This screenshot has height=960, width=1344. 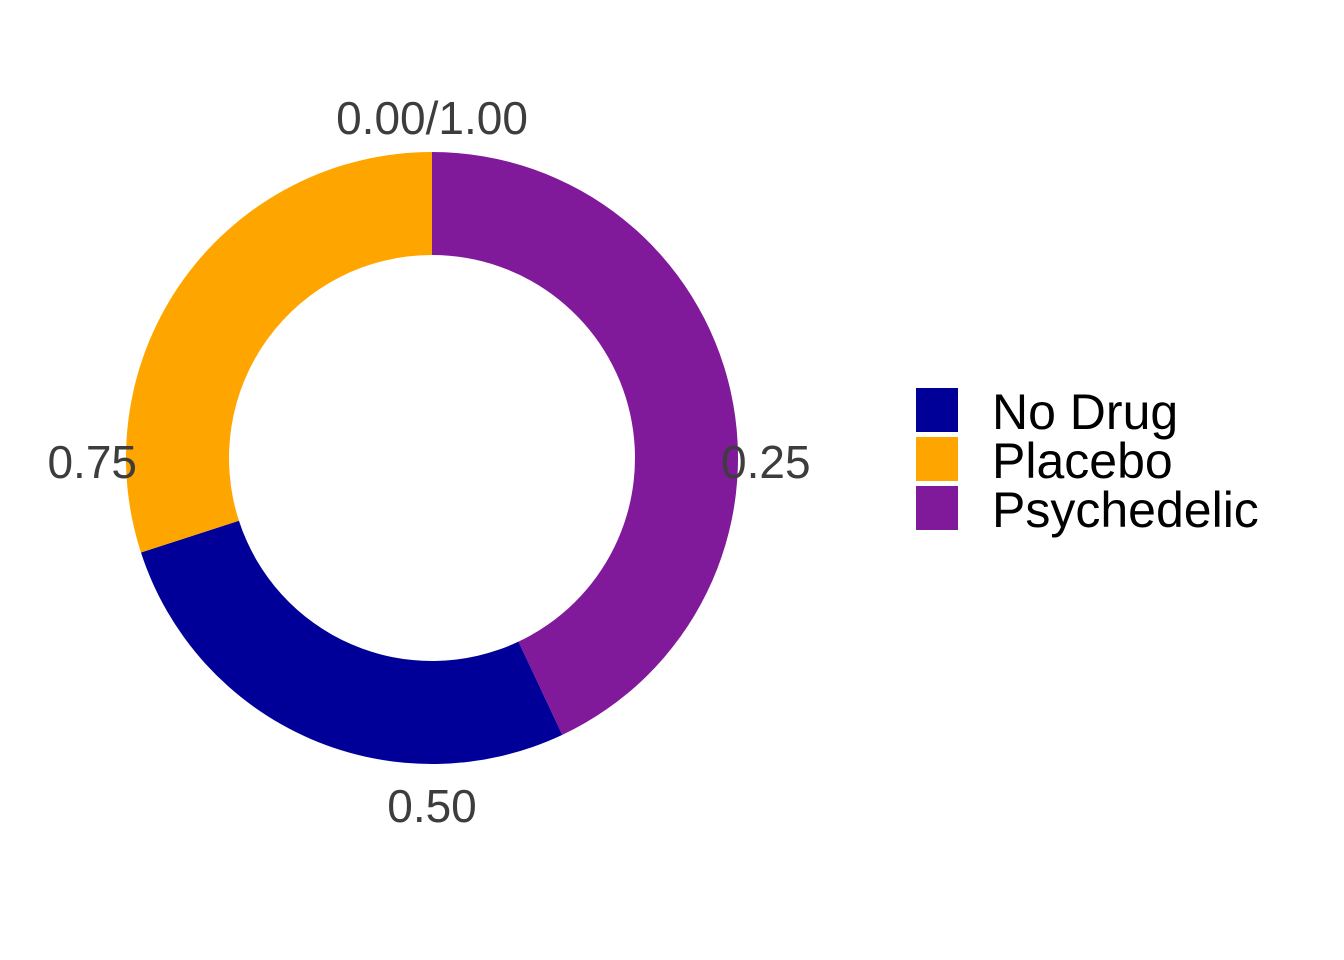 What do you see at coordinates (937, 410) in the screenshot?
I see `legend-swatch-no-drug` at bounding box center [937, 410].